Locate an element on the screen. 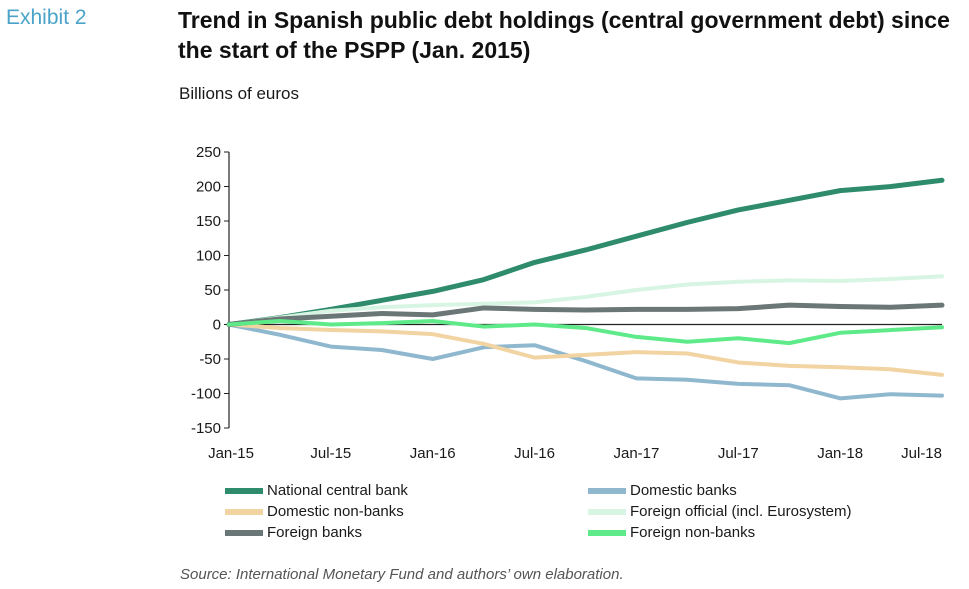 The image size is (969, 589). x-tick-label: Jul-18 is located at coordinates (921, 453).